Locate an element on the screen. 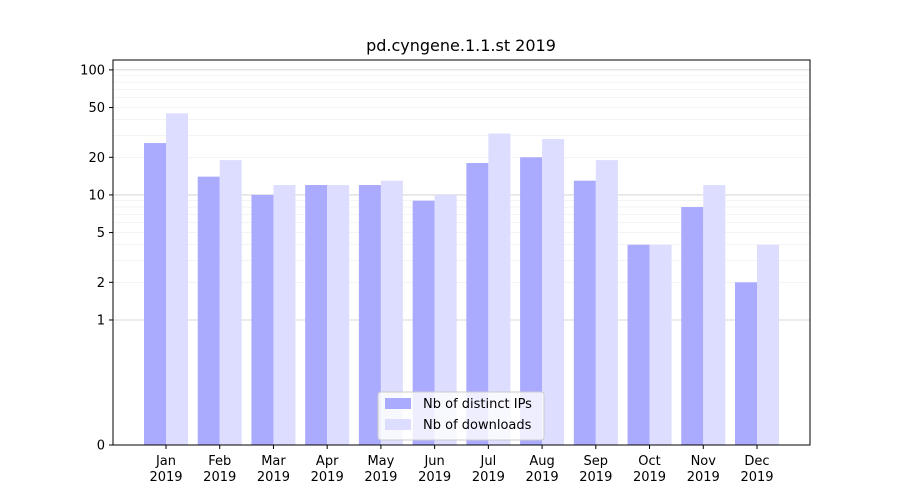 Image resolution: width=900 pixels, height=504 pixels. chart-title: pd.cyngene.1.1.st 2019 is located at coordinates (461, 45).